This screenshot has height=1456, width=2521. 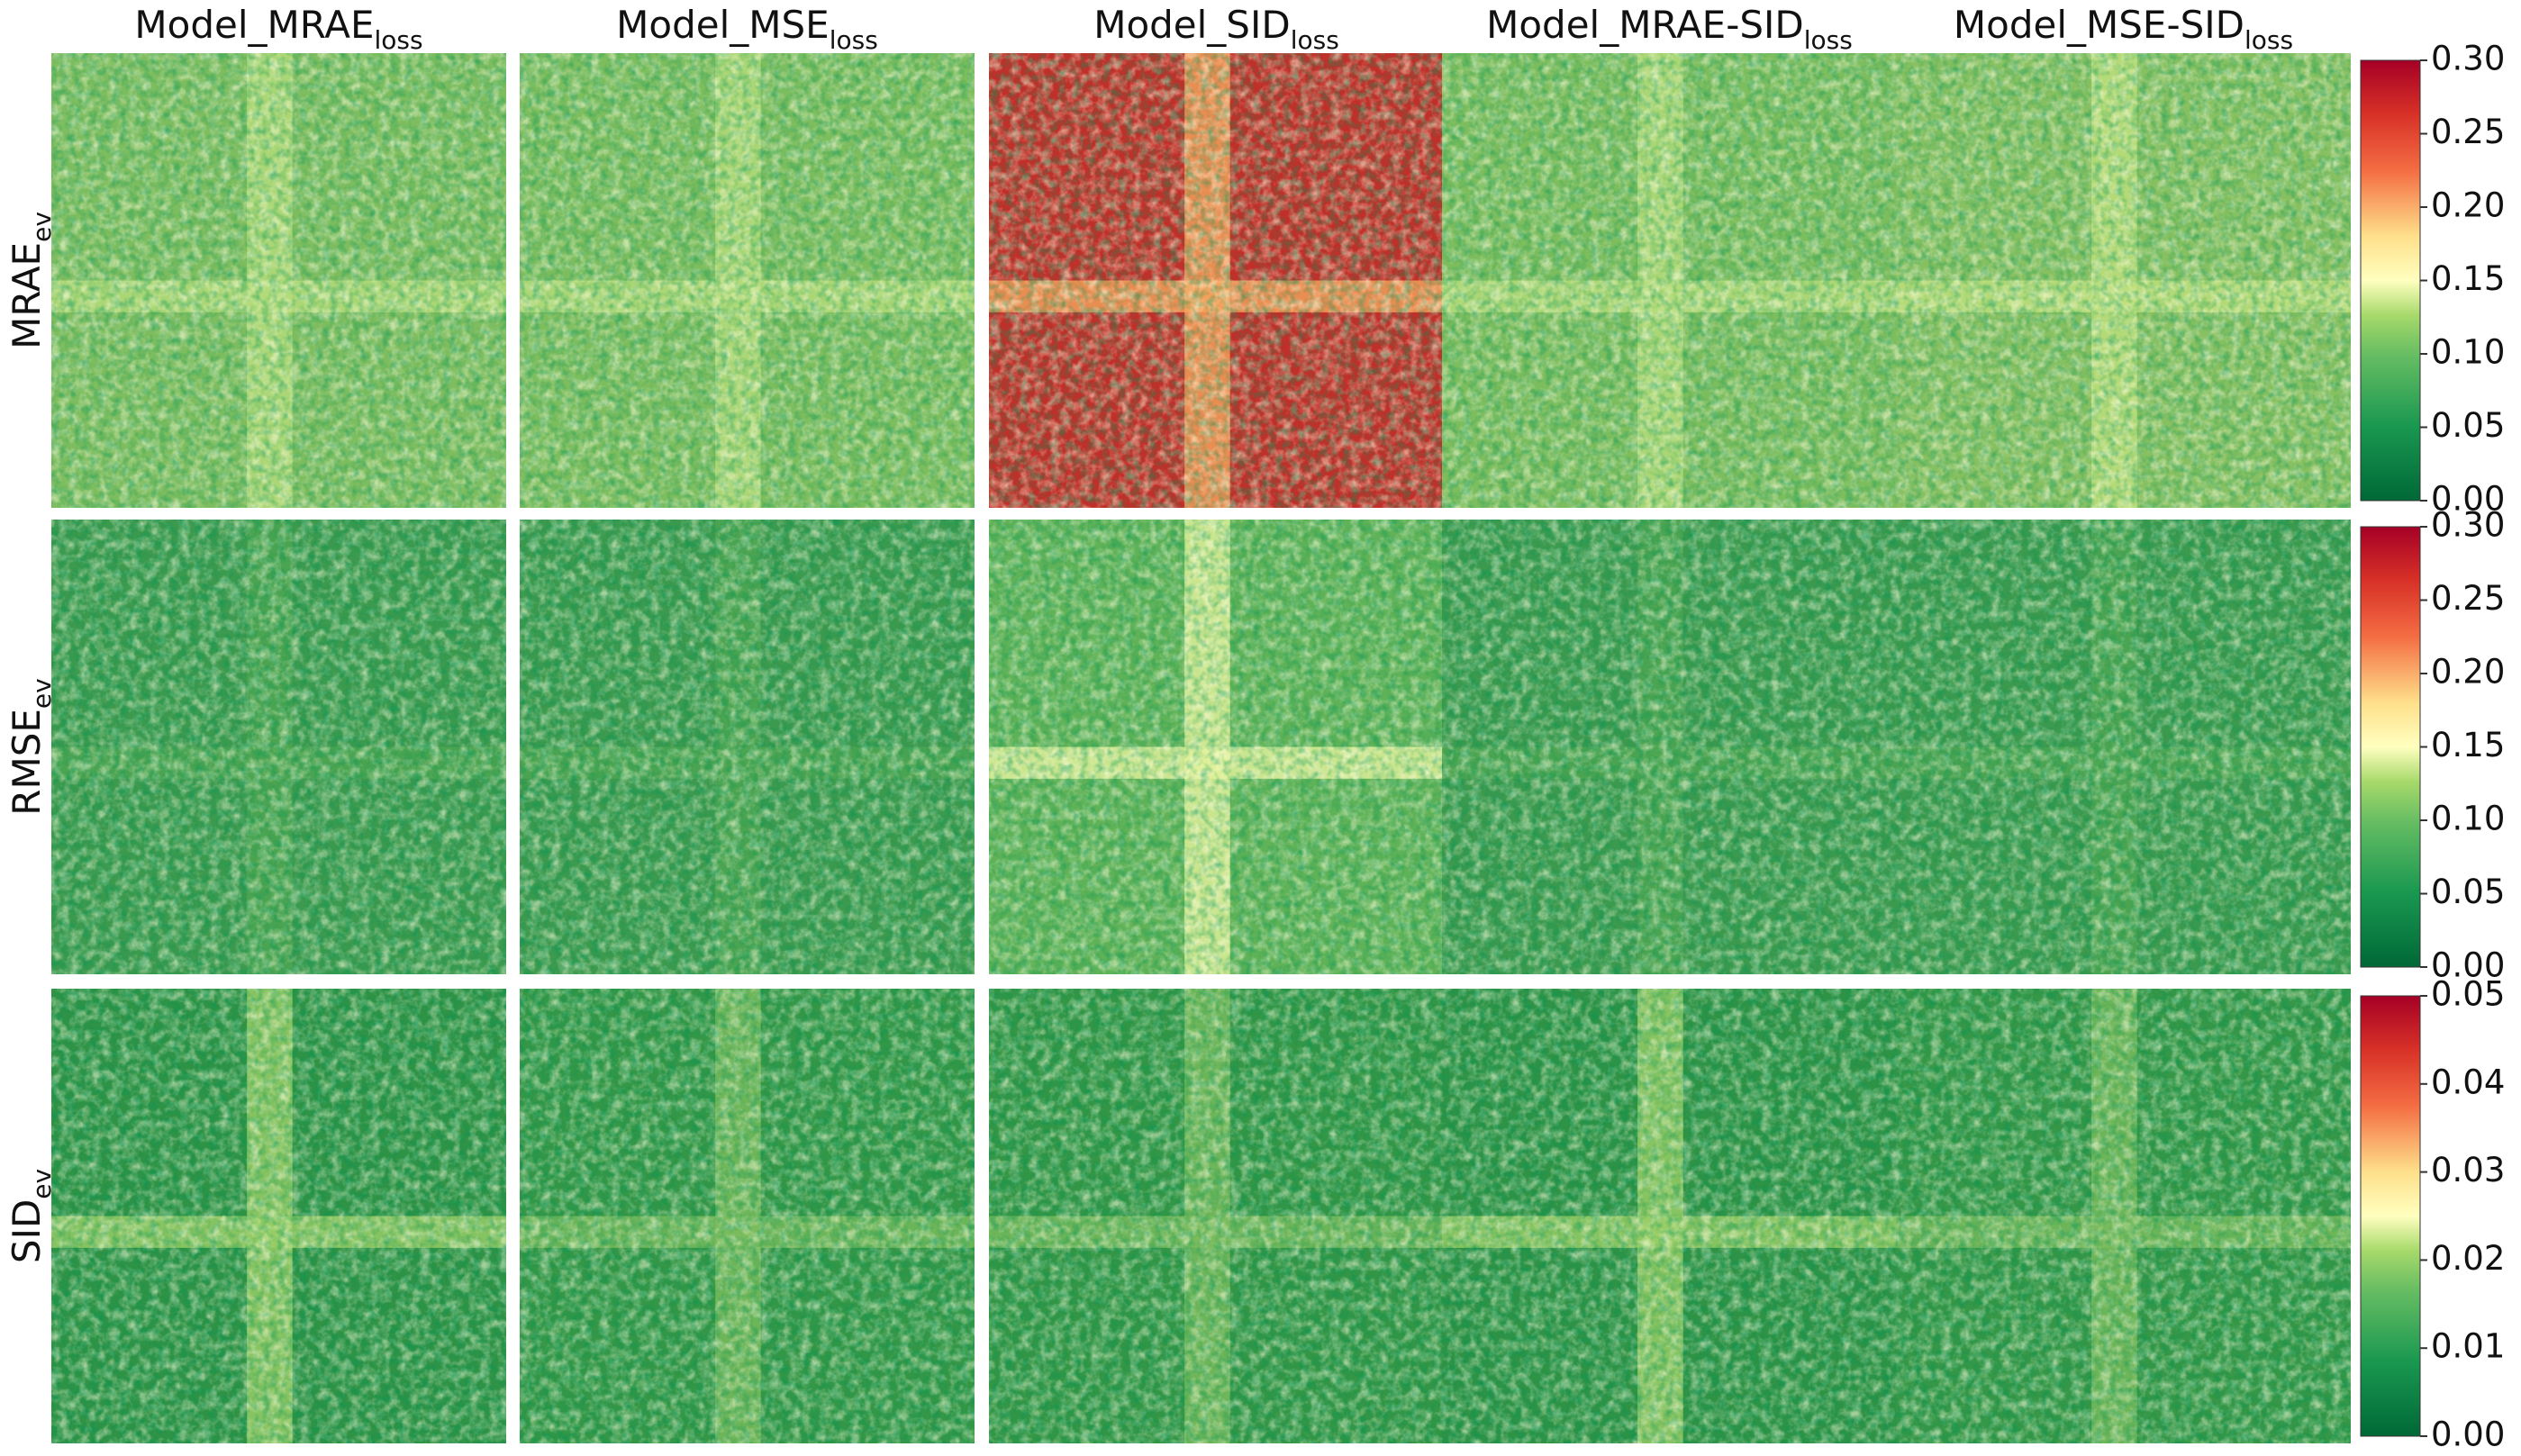 I want to click on column-title-main: Model_MRAE, so click(x=254, y=25).